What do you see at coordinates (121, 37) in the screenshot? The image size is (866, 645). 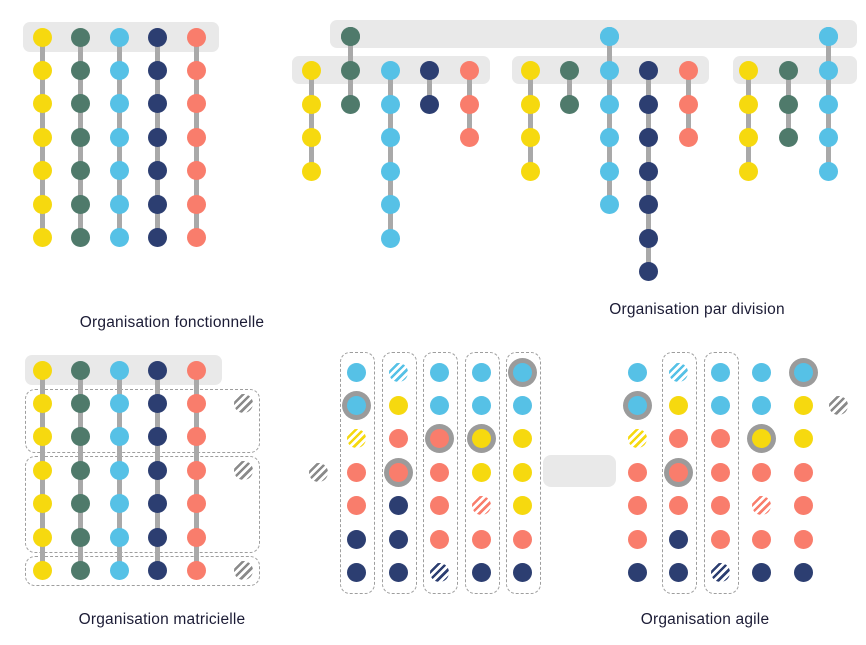 I see `management-band` at bounding box center [121, 37].